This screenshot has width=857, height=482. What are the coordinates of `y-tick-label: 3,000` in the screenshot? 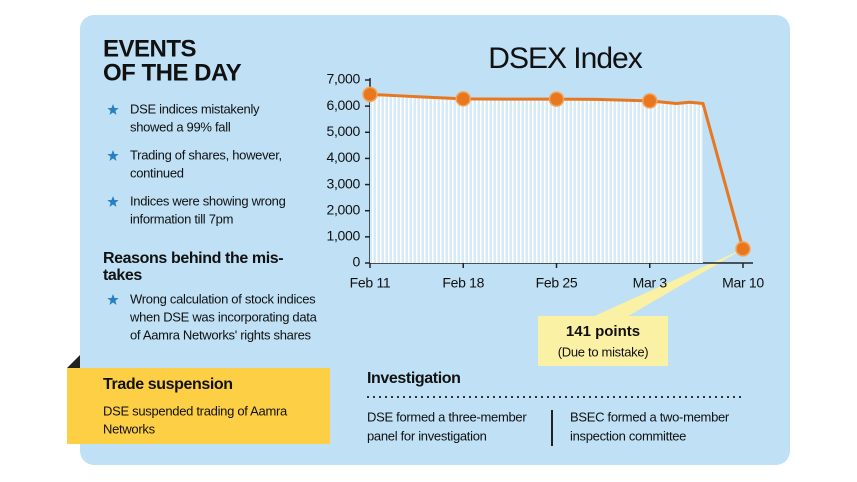 It's located at (343, 183).